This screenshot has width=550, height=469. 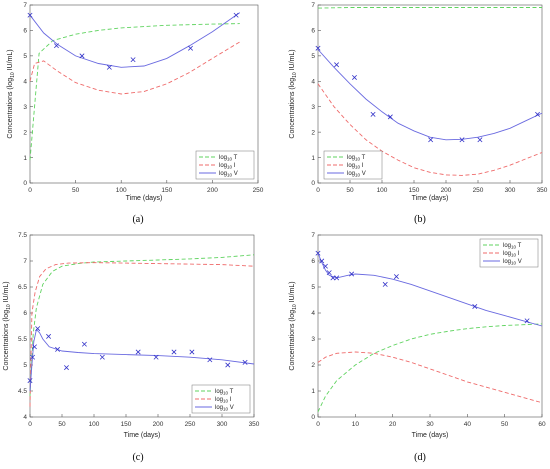 What do you see at coordinates (254, 424) in the screenshot?
I see `x-tick-label: 350` at bounding box center [254, 424].